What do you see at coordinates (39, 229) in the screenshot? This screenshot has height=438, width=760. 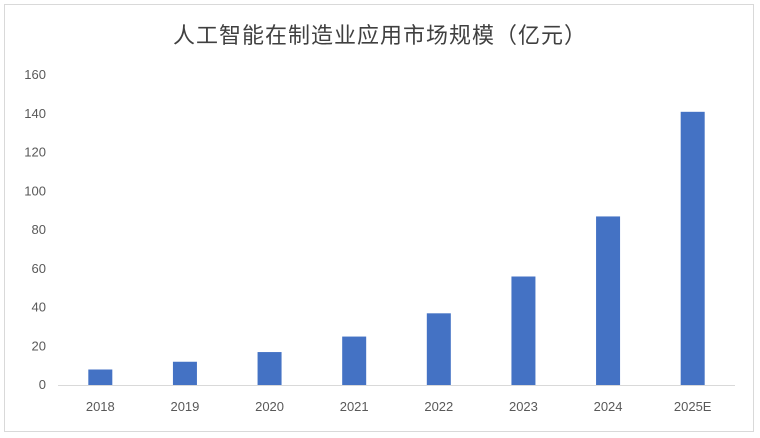 I see `y-tick-label: 80` at bounding box center [39, 229].